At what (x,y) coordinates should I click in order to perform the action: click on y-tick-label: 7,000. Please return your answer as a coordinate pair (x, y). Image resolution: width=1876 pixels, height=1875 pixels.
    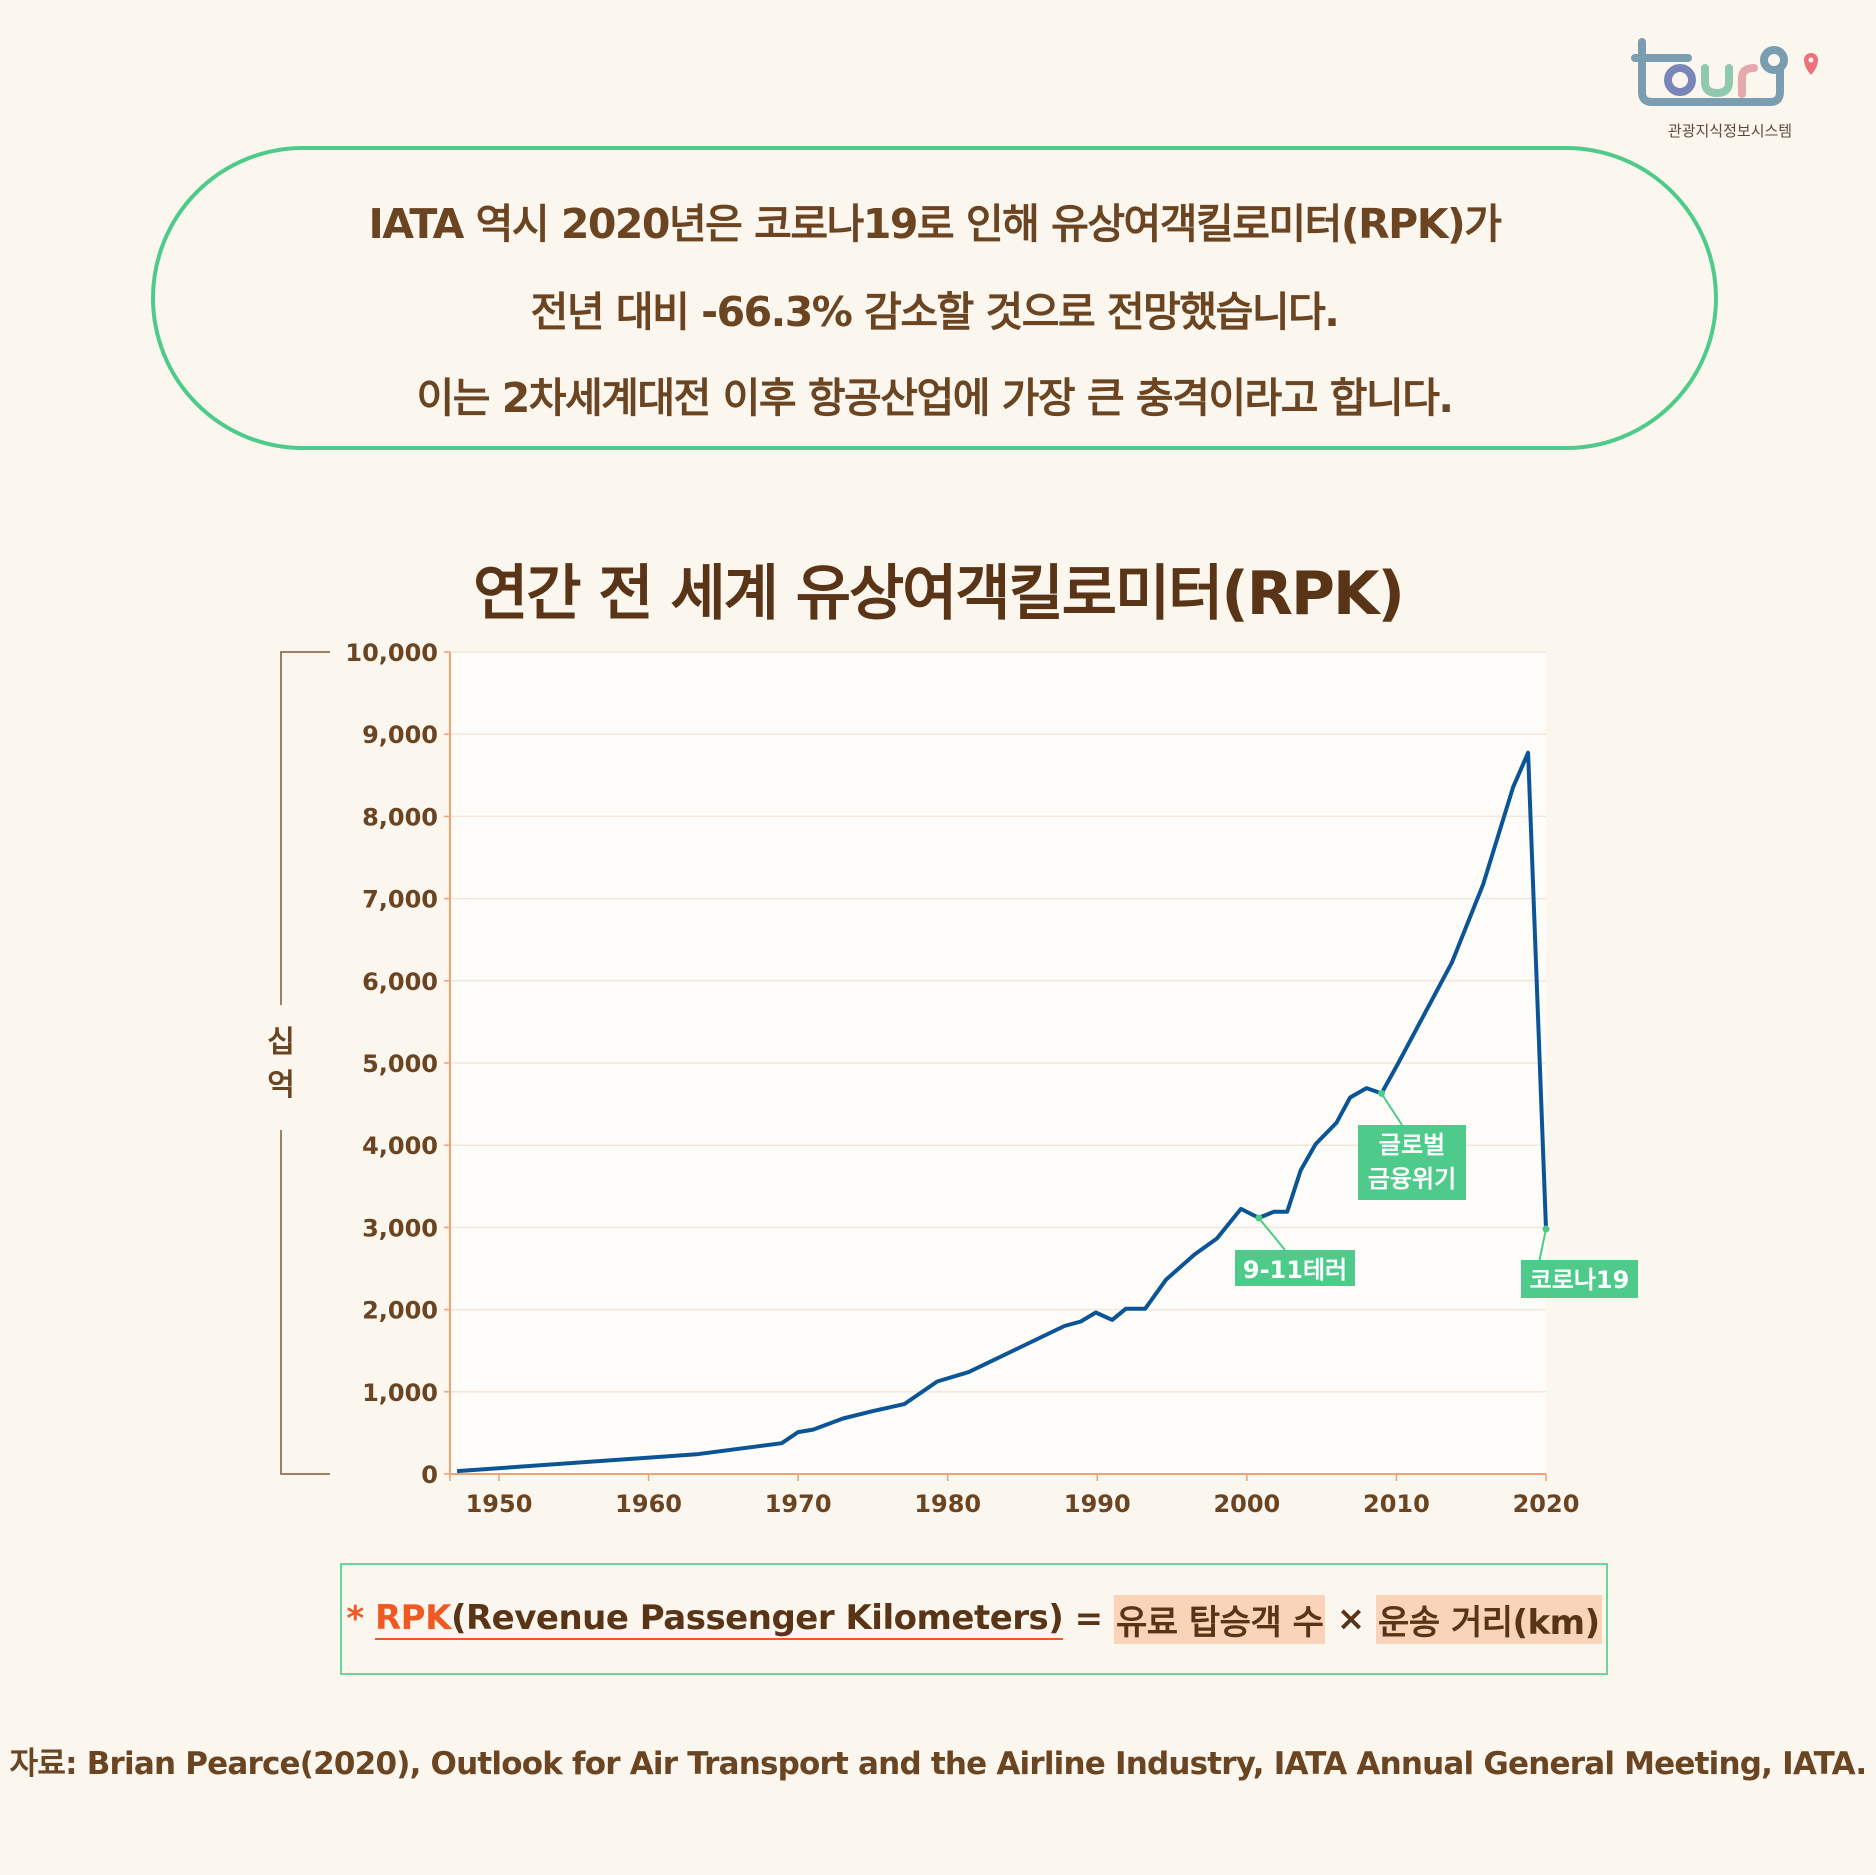
    Looking at the image, I should click on (400, 900).